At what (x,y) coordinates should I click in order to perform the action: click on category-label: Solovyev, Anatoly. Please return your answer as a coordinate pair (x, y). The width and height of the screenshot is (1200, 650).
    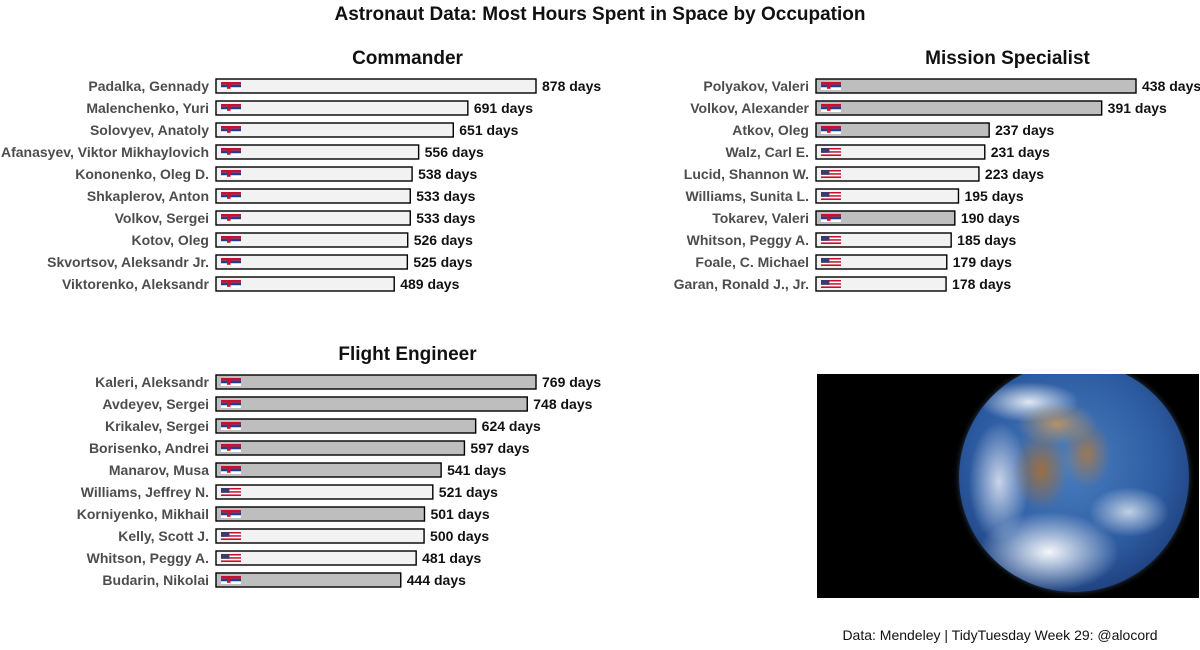
    Looking at the image, I should click on (149, 130).